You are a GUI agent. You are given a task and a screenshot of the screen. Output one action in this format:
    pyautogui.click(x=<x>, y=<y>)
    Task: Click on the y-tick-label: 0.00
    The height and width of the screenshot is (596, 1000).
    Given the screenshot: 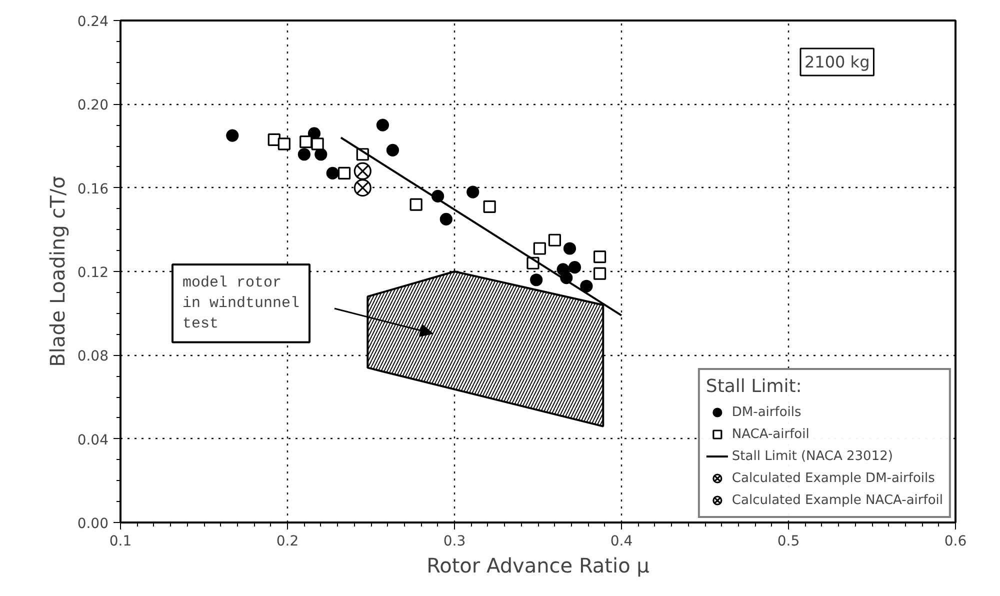 What is the action you would take?
    pyautogui.click(x=92, y=524)
    